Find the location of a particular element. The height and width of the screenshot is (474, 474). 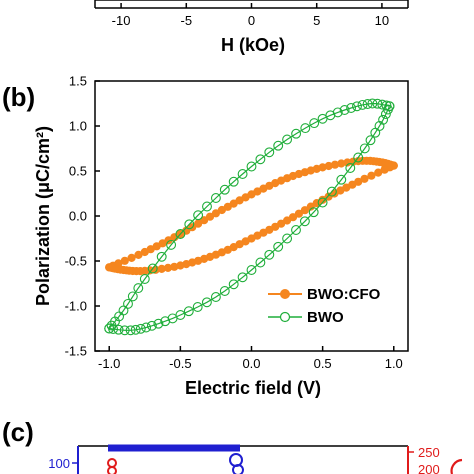

panel-a-x-ticks: -10 -5 0 5 10 is located at coordinates (250, 15).